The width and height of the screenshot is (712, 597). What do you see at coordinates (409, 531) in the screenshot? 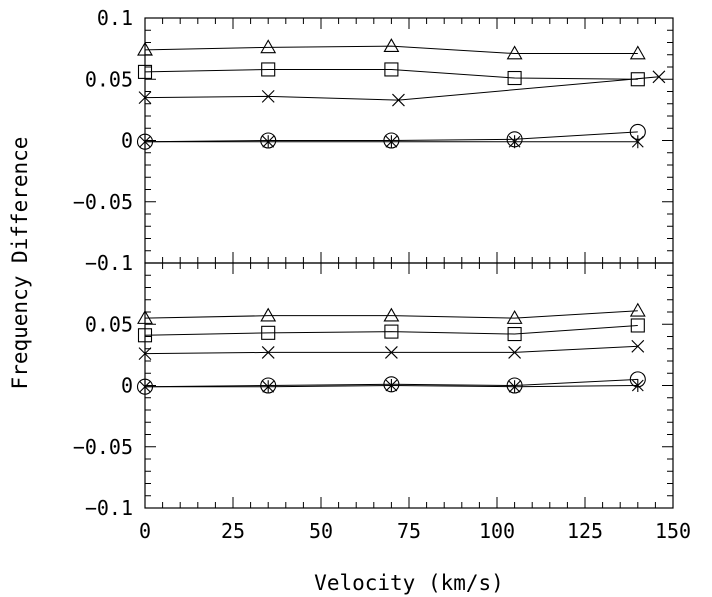
I see `x-tick-label: 75` at bounding box center [409, 531].